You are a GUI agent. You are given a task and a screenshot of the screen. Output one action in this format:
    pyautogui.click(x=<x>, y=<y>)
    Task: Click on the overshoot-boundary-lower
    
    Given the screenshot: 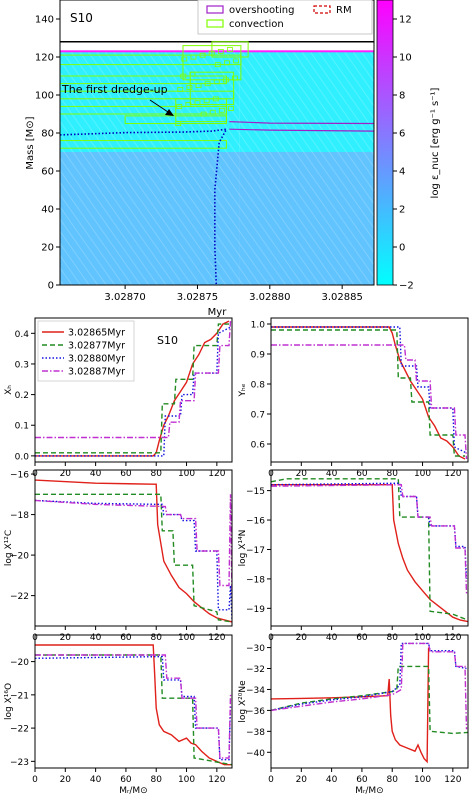 What is the action you would take?
    pyautogui.click(x=301, y=130)
    